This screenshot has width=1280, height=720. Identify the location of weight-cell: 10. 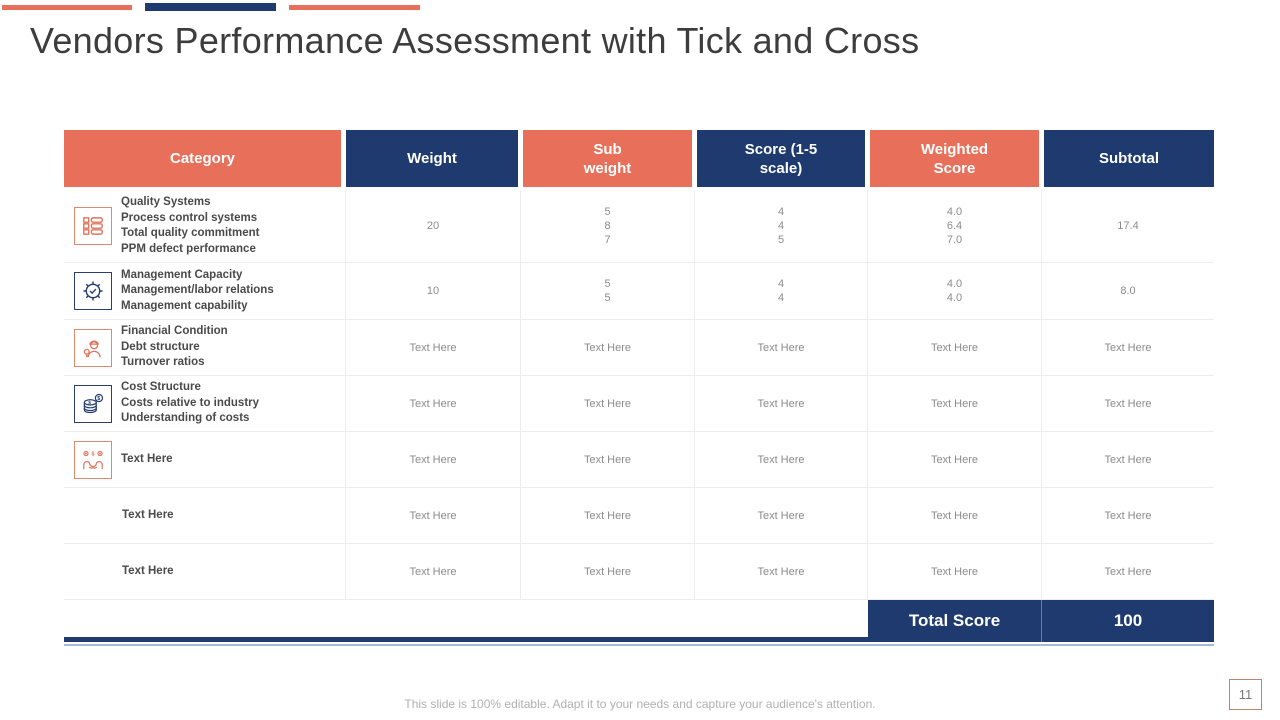
(433, 291).